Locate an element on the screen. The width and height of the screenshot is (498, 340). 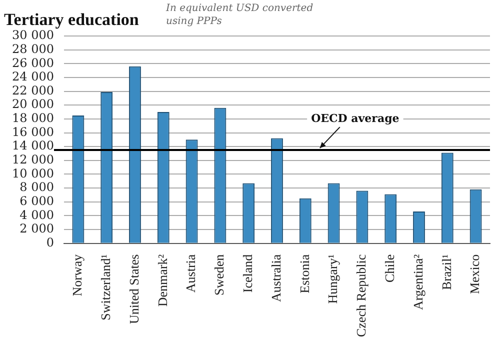
x-tick-label: United States is located at coordinates (134, 289).